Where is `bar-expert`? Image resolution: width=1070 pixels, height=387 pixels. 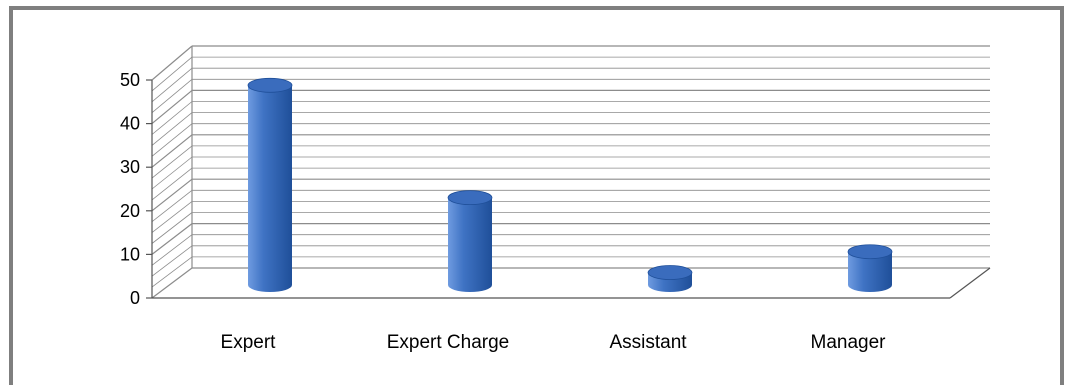 bar-expert is located at coordinates (270, 184).